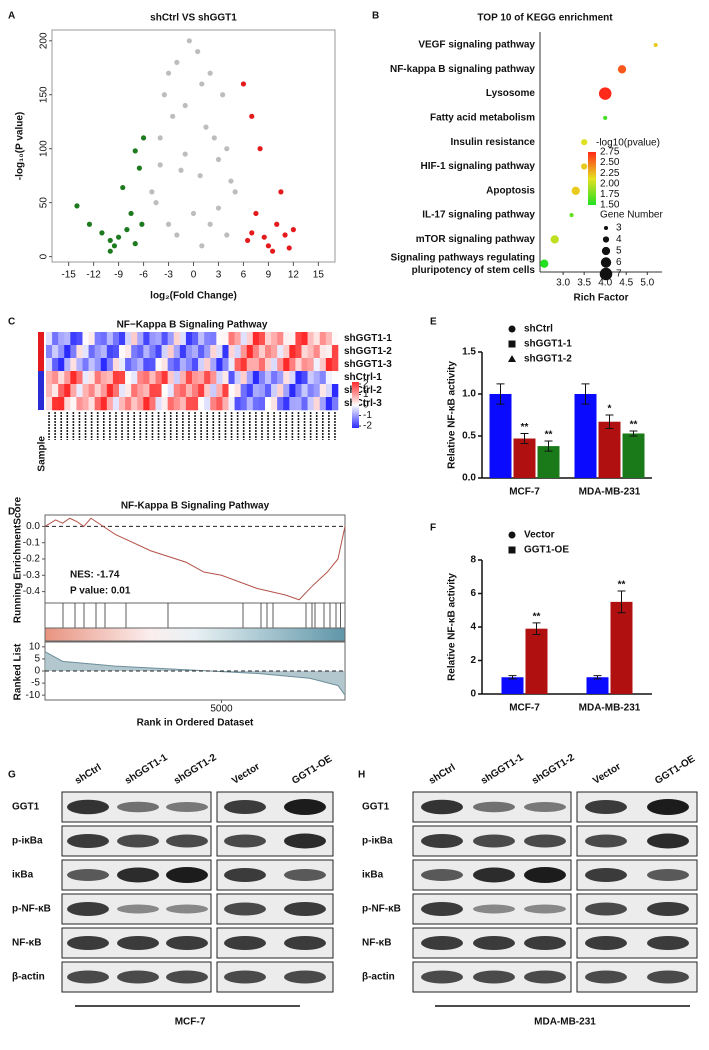  Describe the element at coordinates (26, 943) in the screenshot. I see `row-label: NF-κB` at that location.